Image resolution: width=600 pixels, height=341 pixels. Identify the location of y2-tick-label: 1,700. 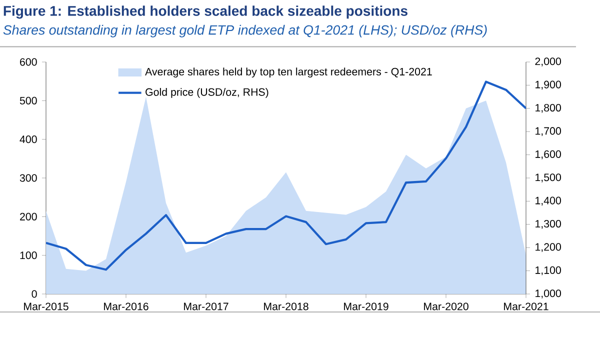
(548, 131).